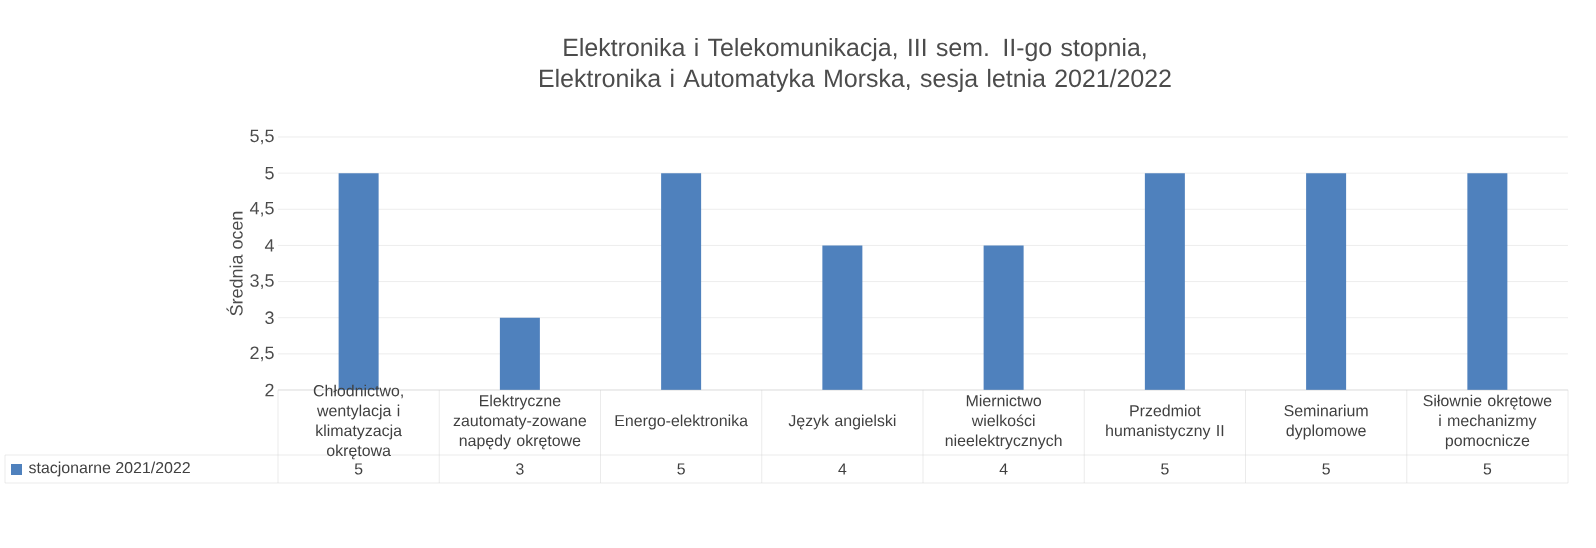 The image size is (1596, 548). I want to click on y-tick-label: 3, so click(269, 318).